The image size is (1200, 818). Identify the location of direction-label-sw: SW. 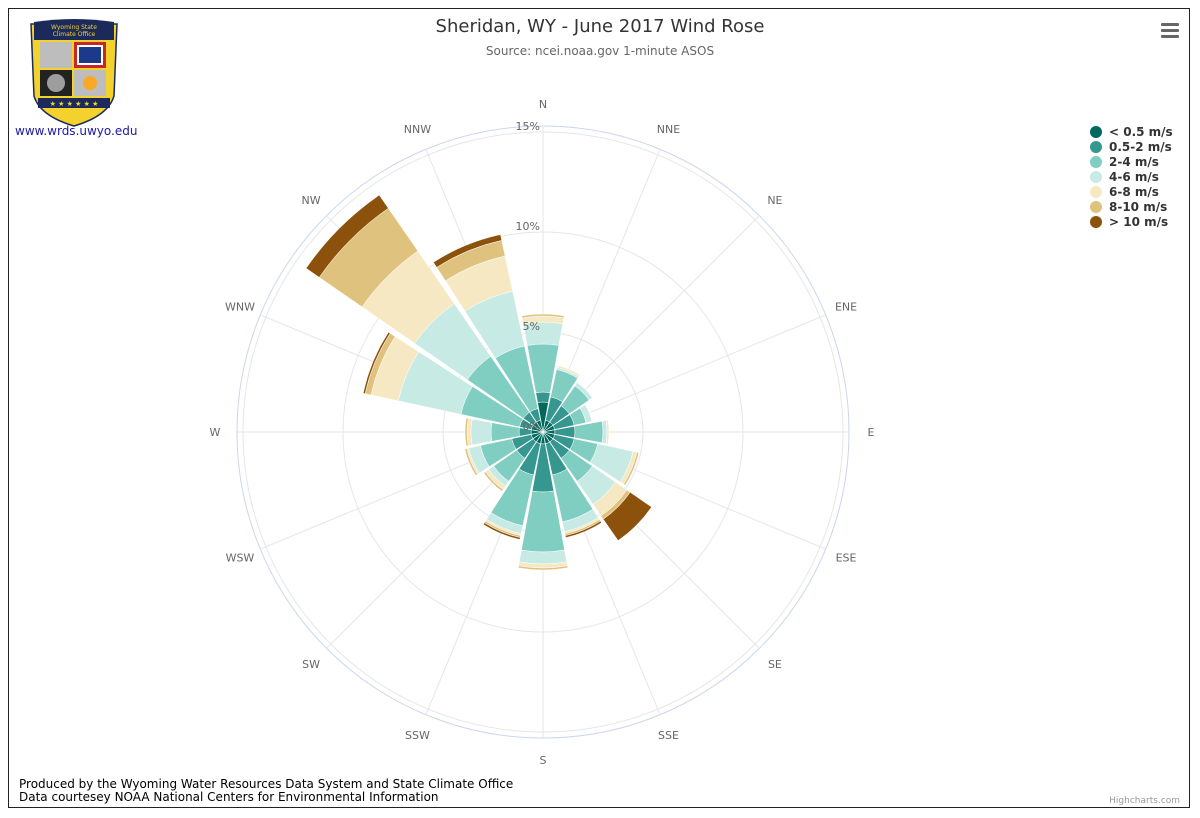
(311, 664).